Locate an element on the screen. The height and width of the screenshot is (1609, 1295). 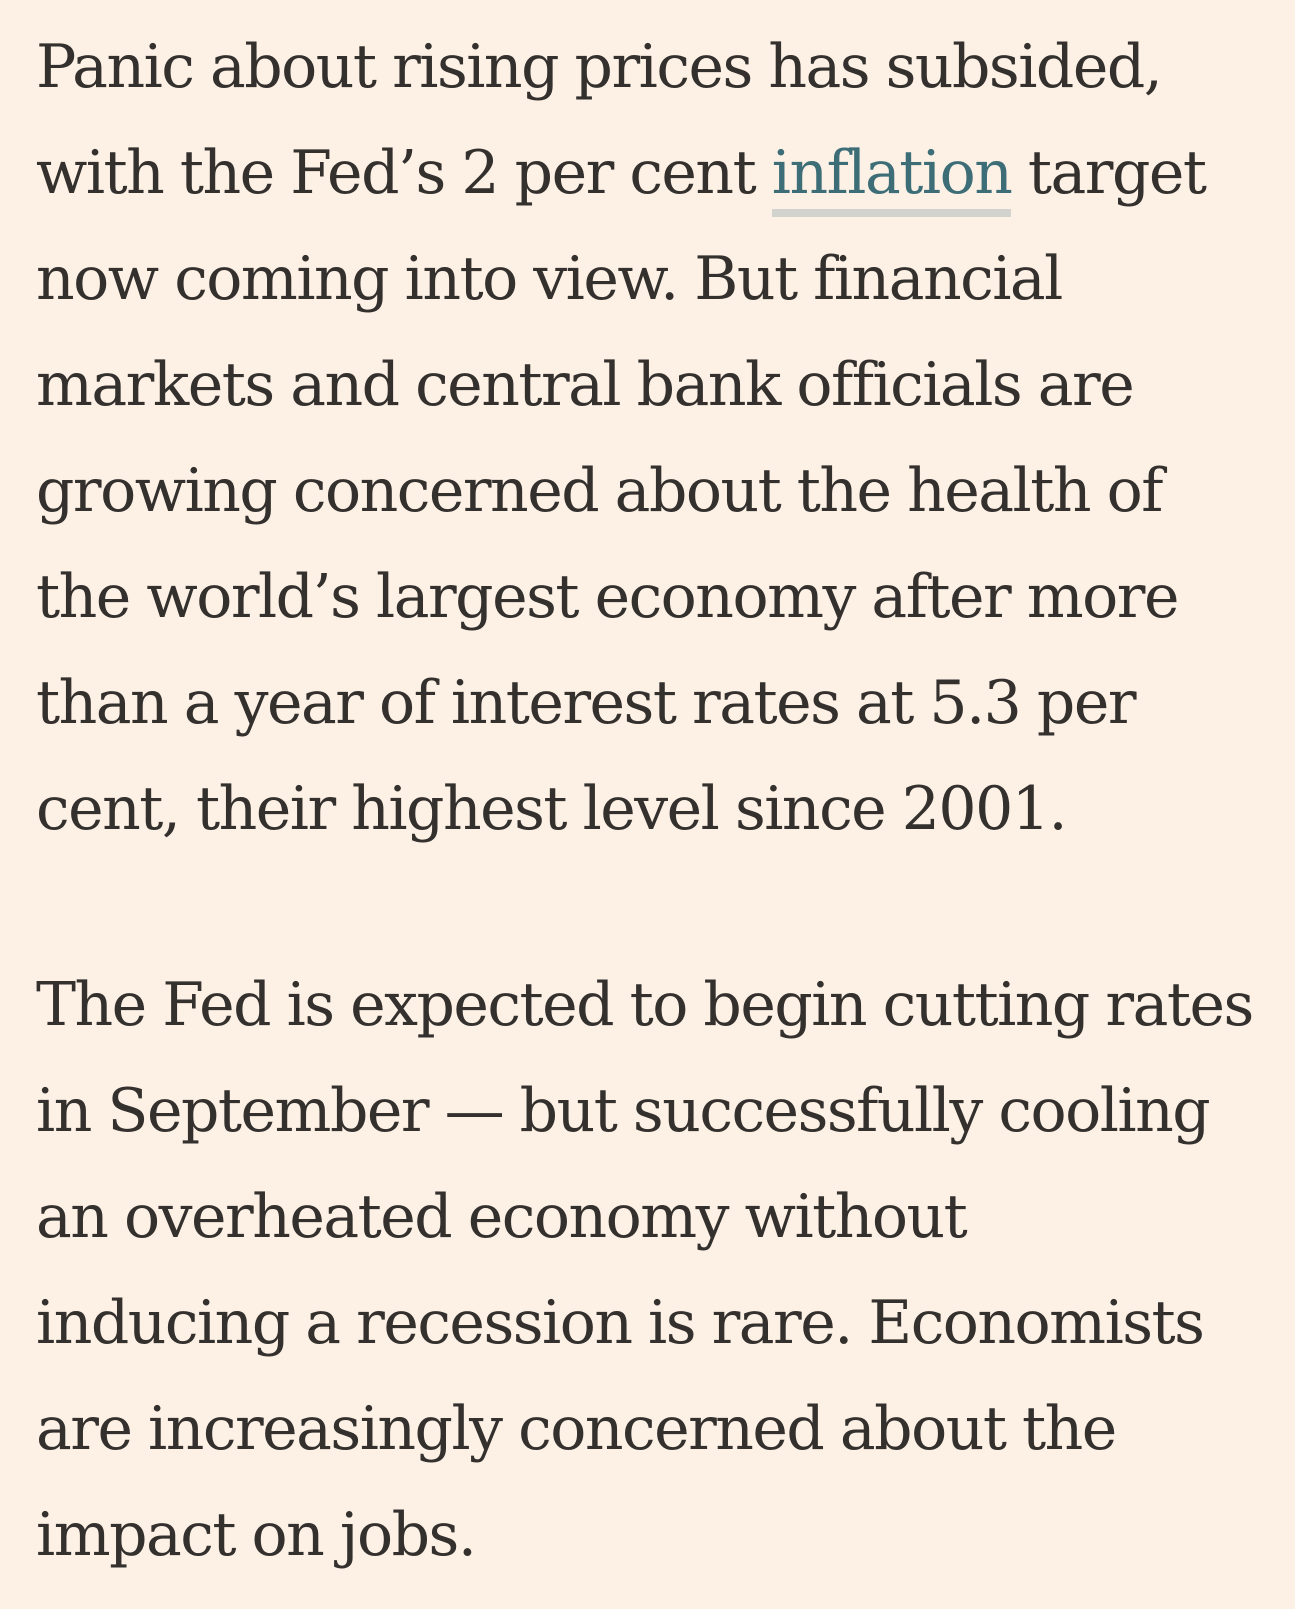
paragraph-1-line-6: the world’s largest economy after more is located at coordinates (607, 597).